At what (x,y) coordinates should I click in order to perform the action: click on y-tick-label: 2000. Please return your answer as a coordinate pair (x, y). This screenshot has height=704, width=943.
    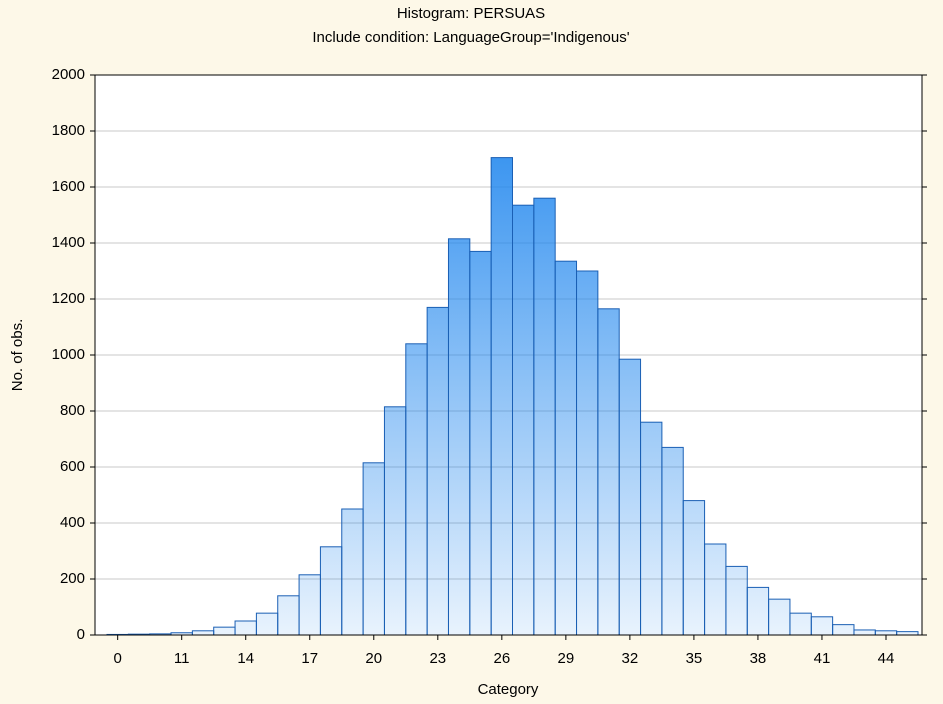
    Looking at the image, I should click on (68, 74).